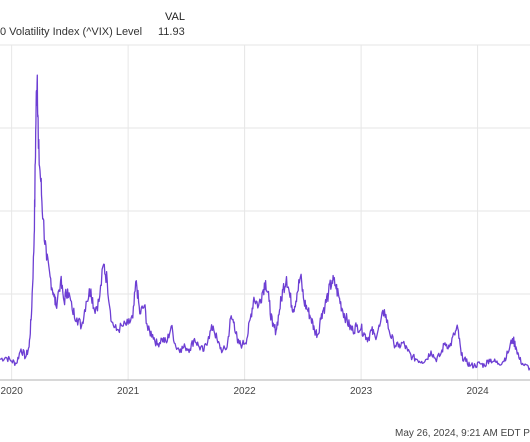 This screenshot has width=530, height=442. What do you see at coordinates (12, 391) in the screenshot?
I see `x-tick-label: 2020` at bounding box center [12, 391].